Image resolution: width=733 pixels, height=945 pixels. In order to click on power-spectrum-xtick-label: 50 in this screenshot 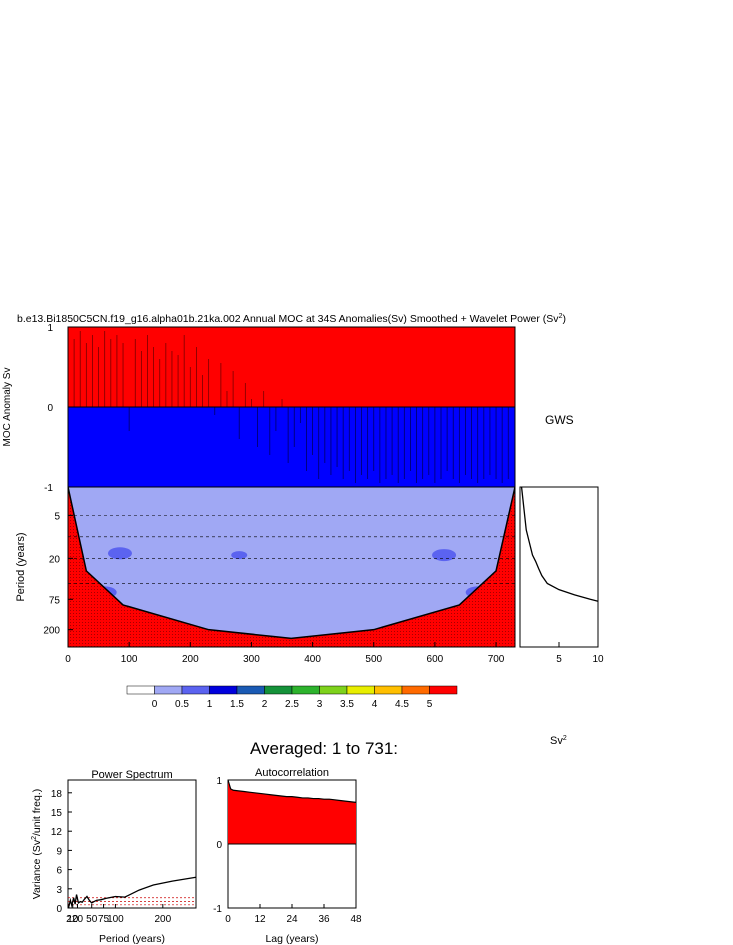, I will do `click(92, 919)`.